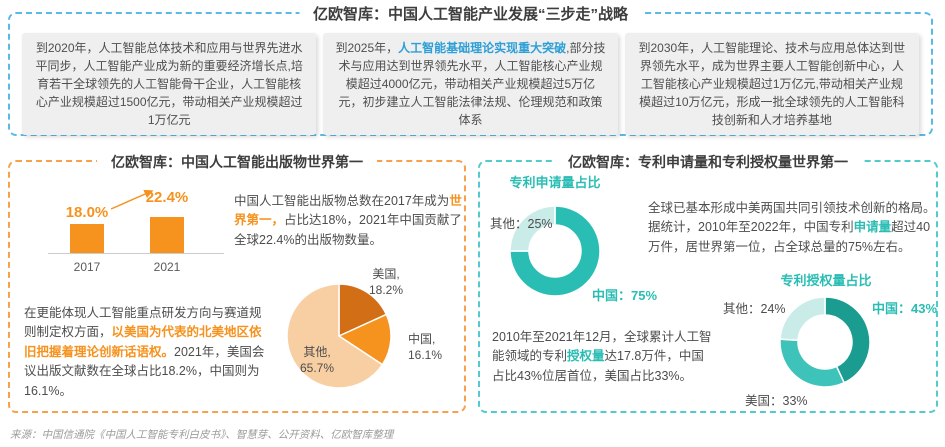 Image resolution: width=945 pixels, height=447 pixels. I want to click on pie-label-us: 美国, 18.2%, so click(386, 282).